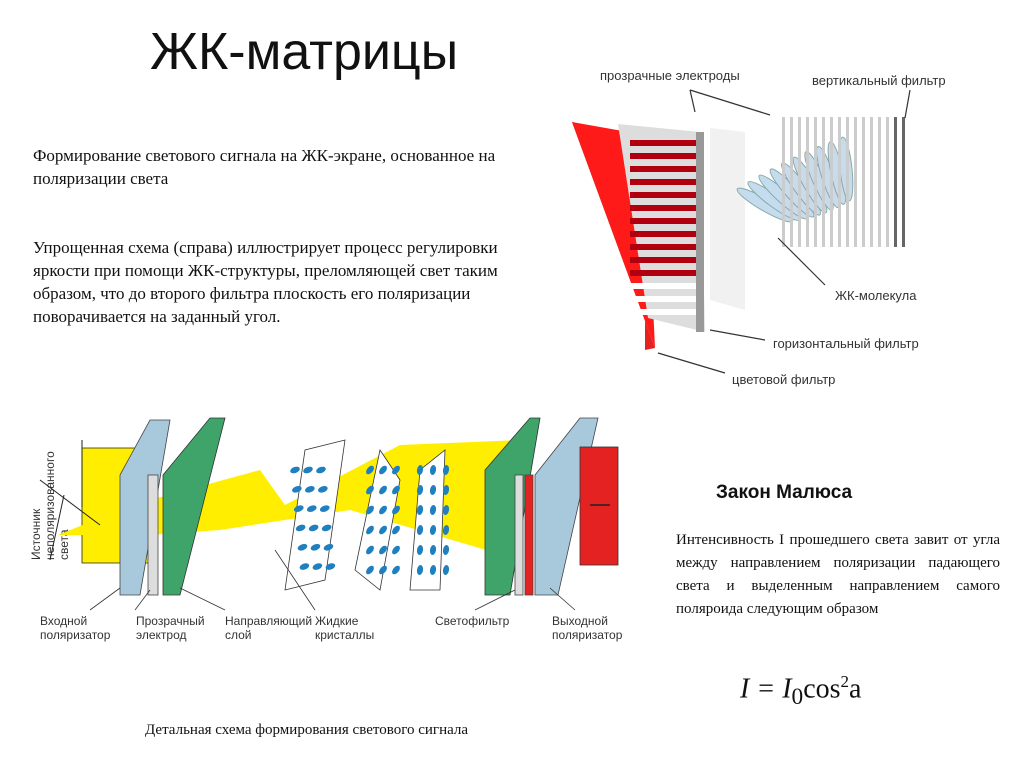 The width and height of the screenshot is (1024, 767). What do you see at coordinates (783, 379) in the screenshot?
I see `label-color-filter: цветовой фильтр` at bounding box center [783, 379].